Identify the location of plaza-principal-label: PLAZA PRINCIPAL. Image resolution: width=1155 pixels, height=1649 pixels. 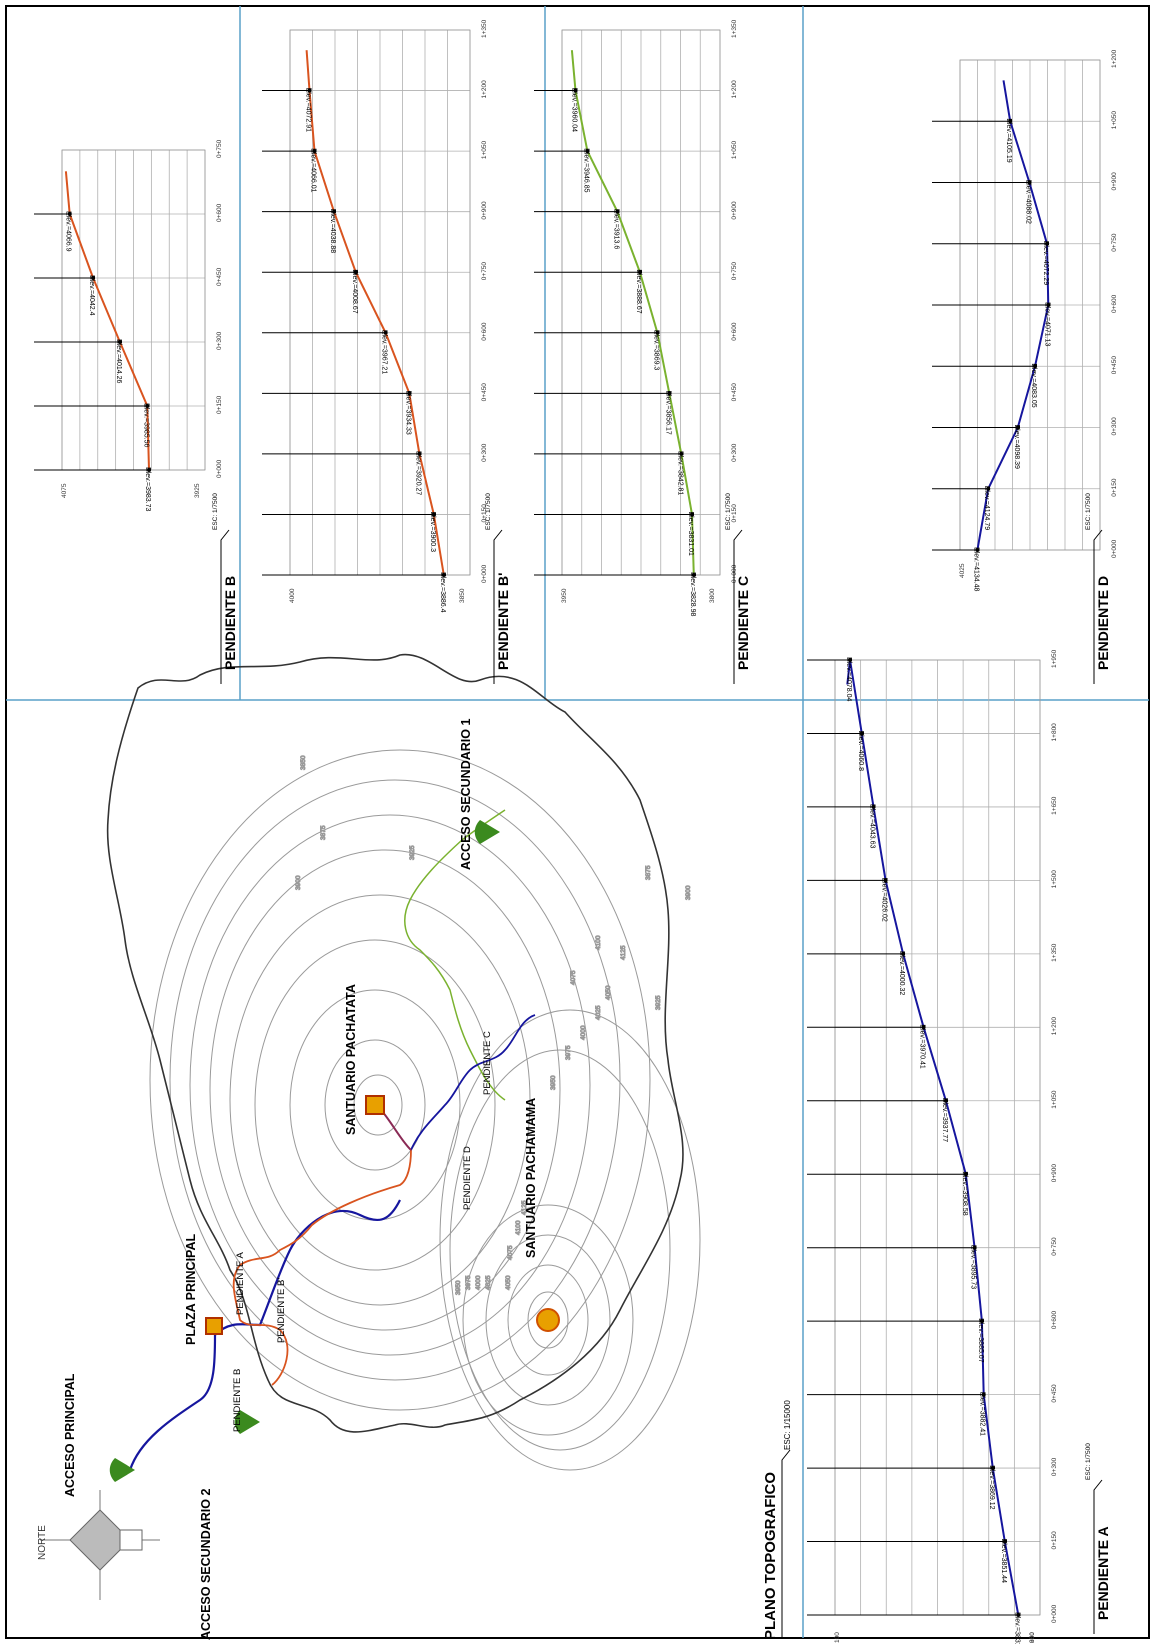
(191, 1289).